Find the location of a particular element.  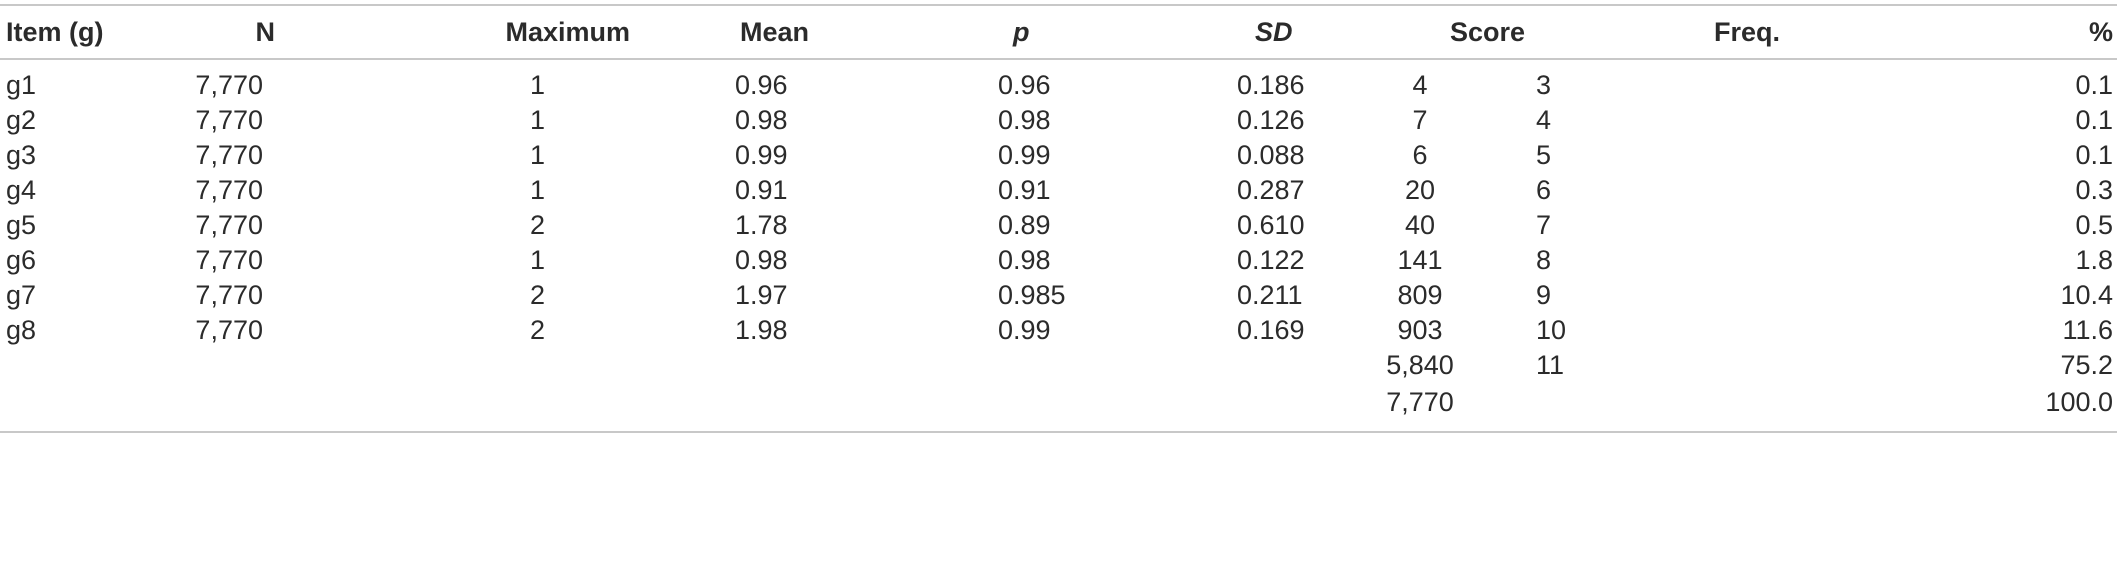

cell-item: g4 is located at coordinates (21, 190).